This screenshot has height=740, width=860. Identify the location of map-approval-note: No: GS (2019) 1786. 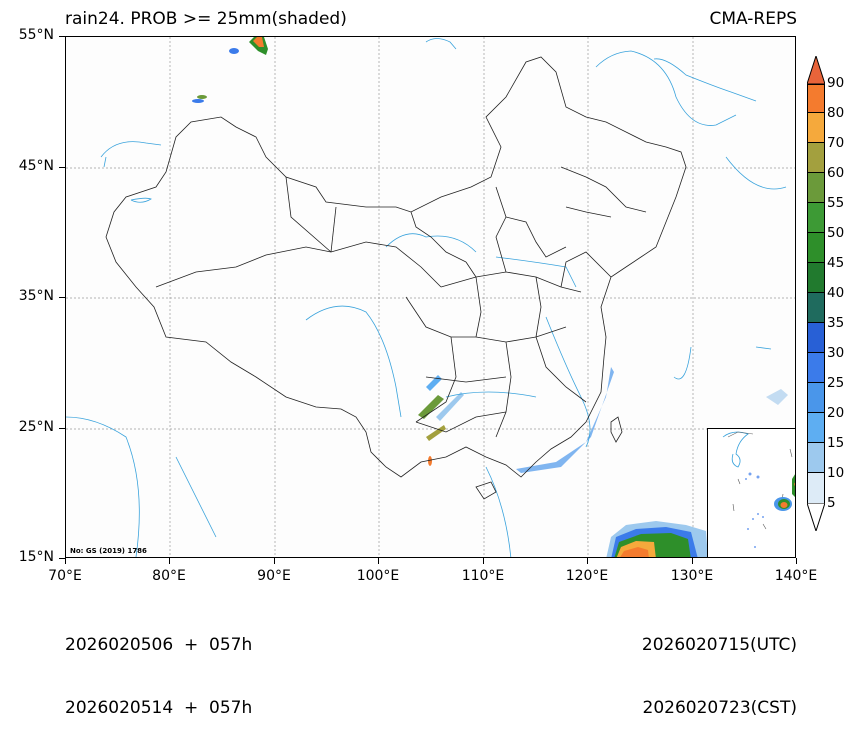
(108, 551).